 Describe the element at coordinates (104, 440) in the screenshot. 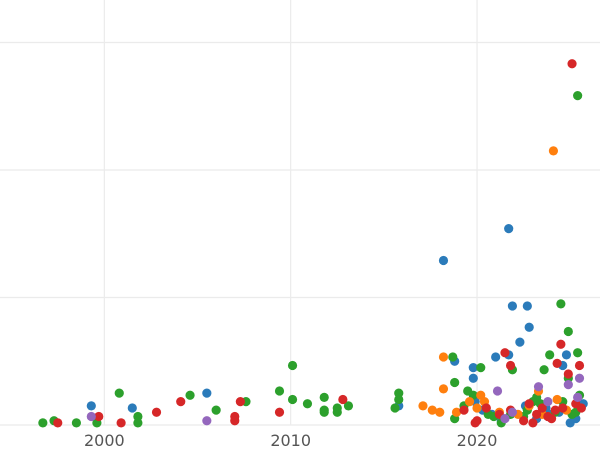

I see `x-tick-label: 2000` at that location.